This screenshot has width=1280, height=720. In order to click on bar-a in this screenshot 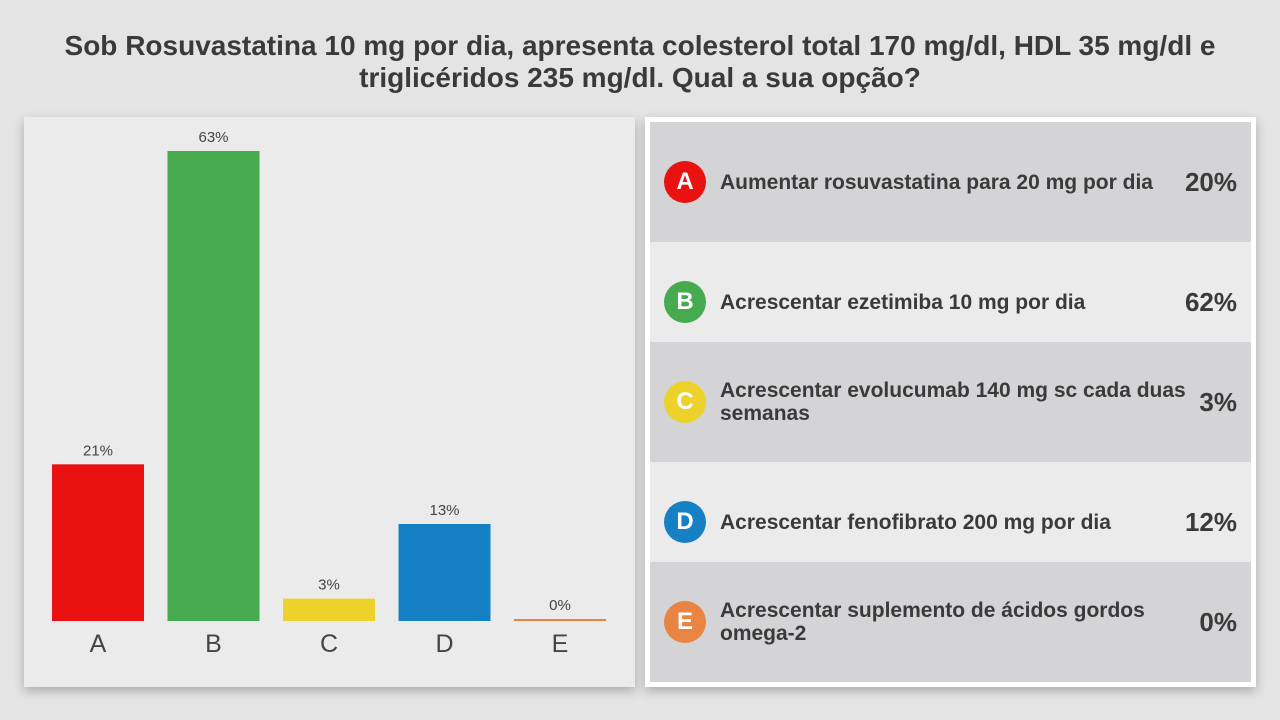, I will do `click(98, 542)`.